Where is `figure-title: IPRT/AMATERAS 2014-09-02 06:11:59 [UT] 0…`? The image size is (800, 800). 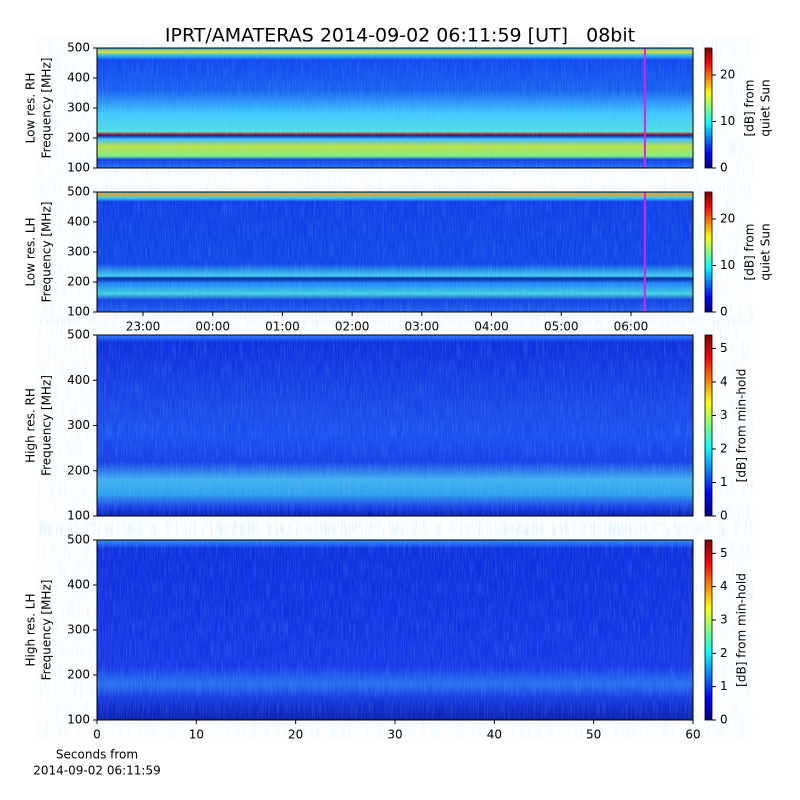
figure-title: IPRT/AMATERAS 2014-09-02 06:11:59 [UT] 0… is located at coordinates (400, 36).